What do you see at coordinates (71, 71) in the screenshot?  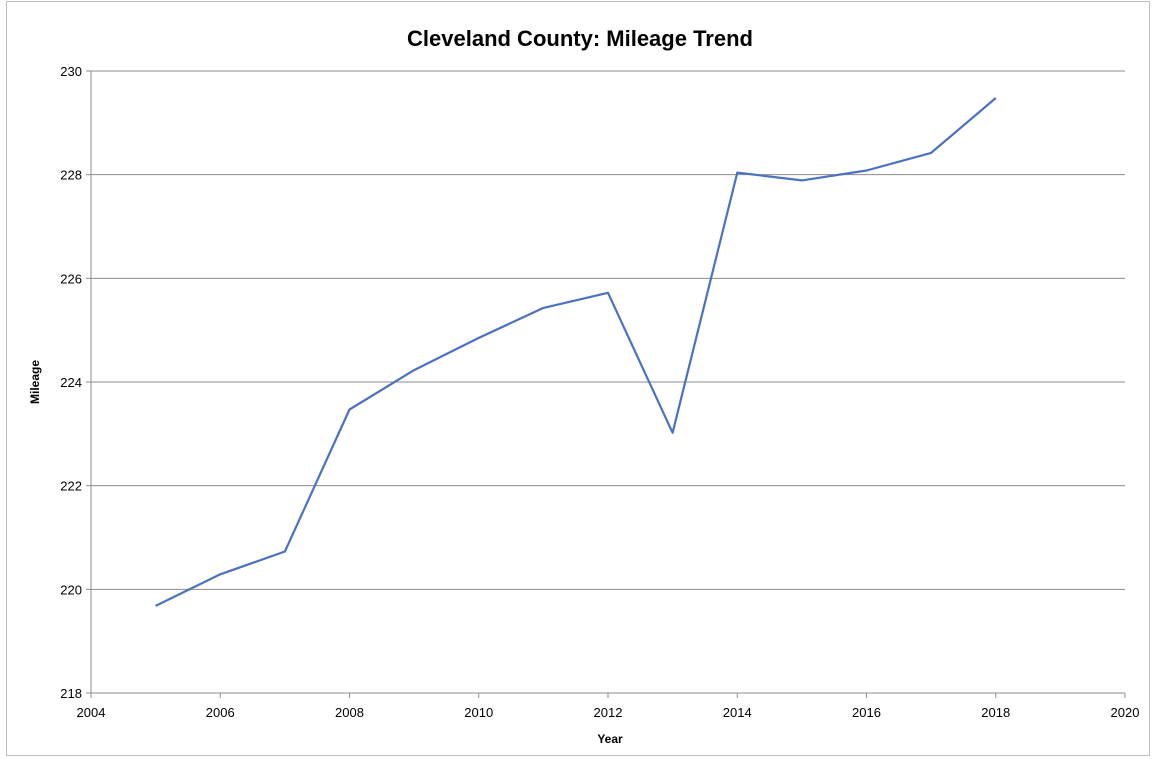 I see `y-tick-label-230: 230` at bounding box center [71, 71].